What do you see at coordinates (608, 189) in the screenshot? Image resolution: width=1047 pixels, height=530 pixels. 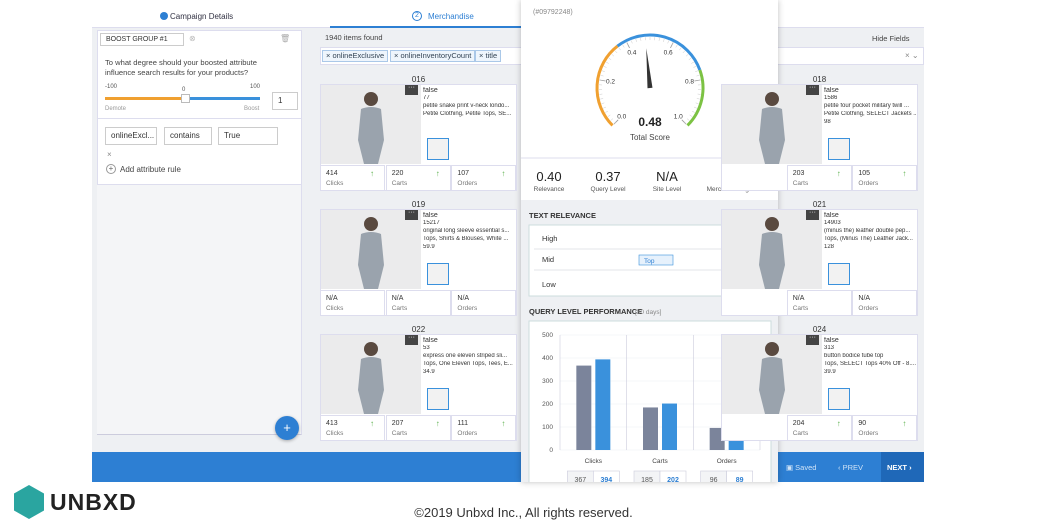 I see `metric-label: Query Level` at bounding box center [608, 189].